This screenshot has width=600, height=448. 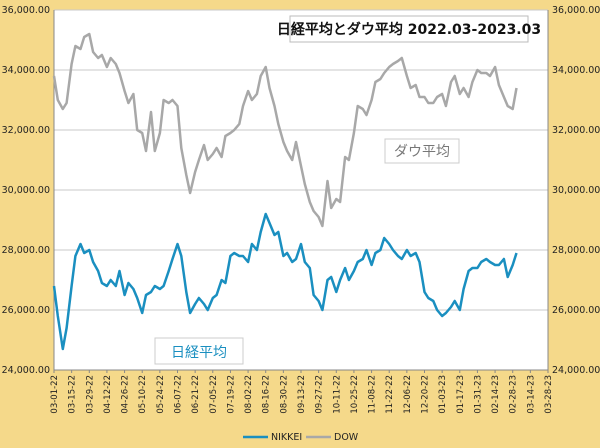 I want to click on legend-dow-label: DOW, so click(x=346, y=437).